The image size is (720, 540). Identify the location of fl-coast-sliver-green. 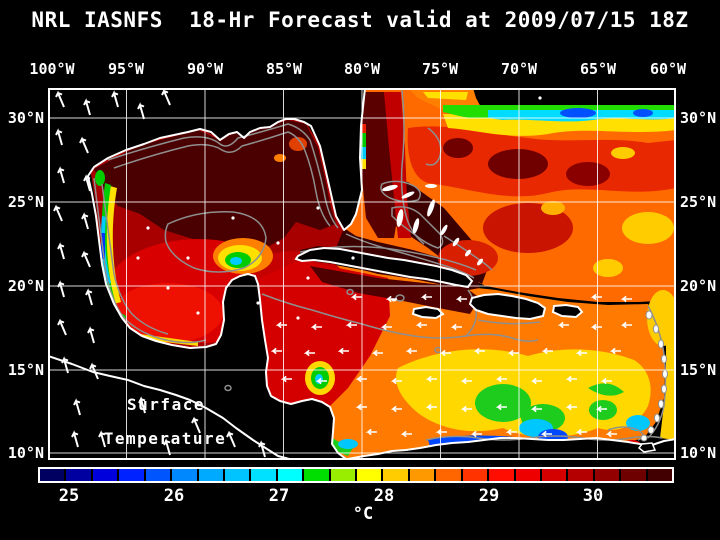
(363, 140).